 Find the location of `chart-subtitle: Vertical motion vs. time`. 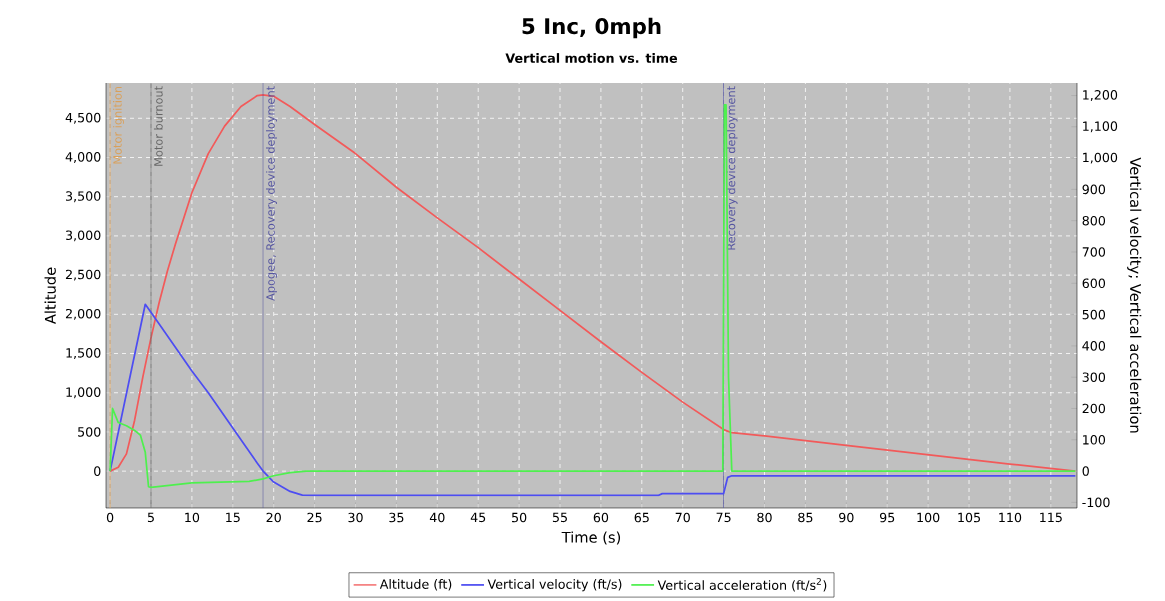

chart-subtitle: Vertical motion vs. time is located at coordinates (591, 58).